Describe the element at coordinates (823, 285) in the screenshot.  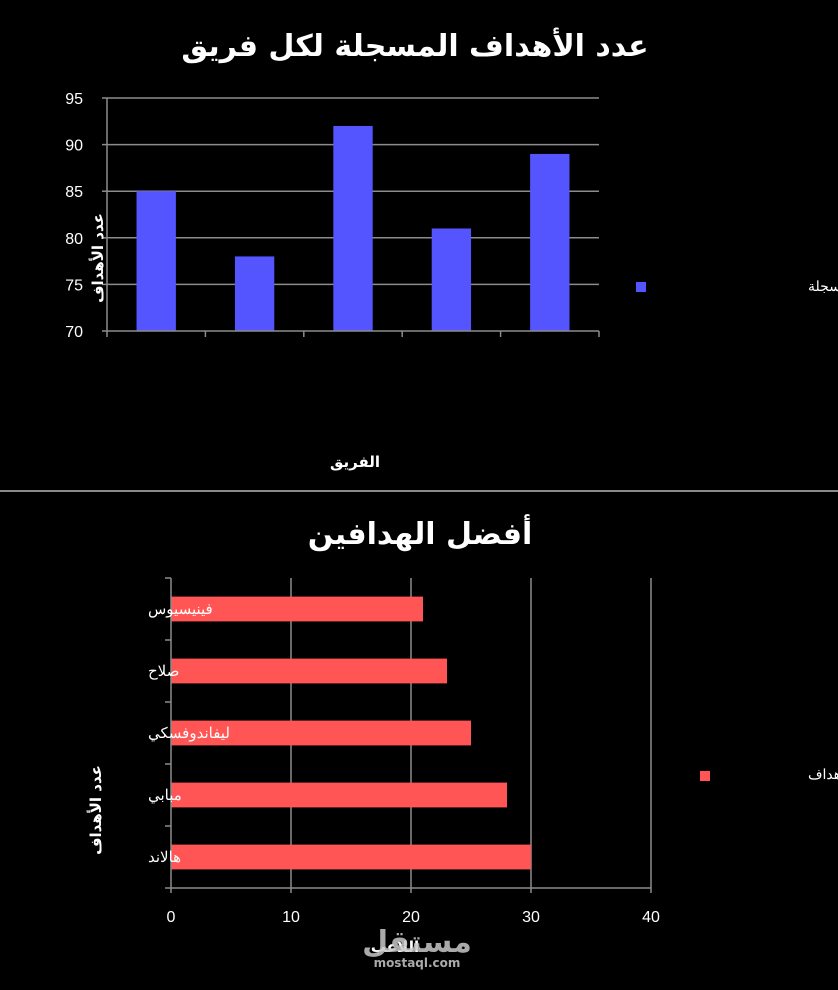
I see `legend-label: عدد الأهداف المسجلة` at that location.